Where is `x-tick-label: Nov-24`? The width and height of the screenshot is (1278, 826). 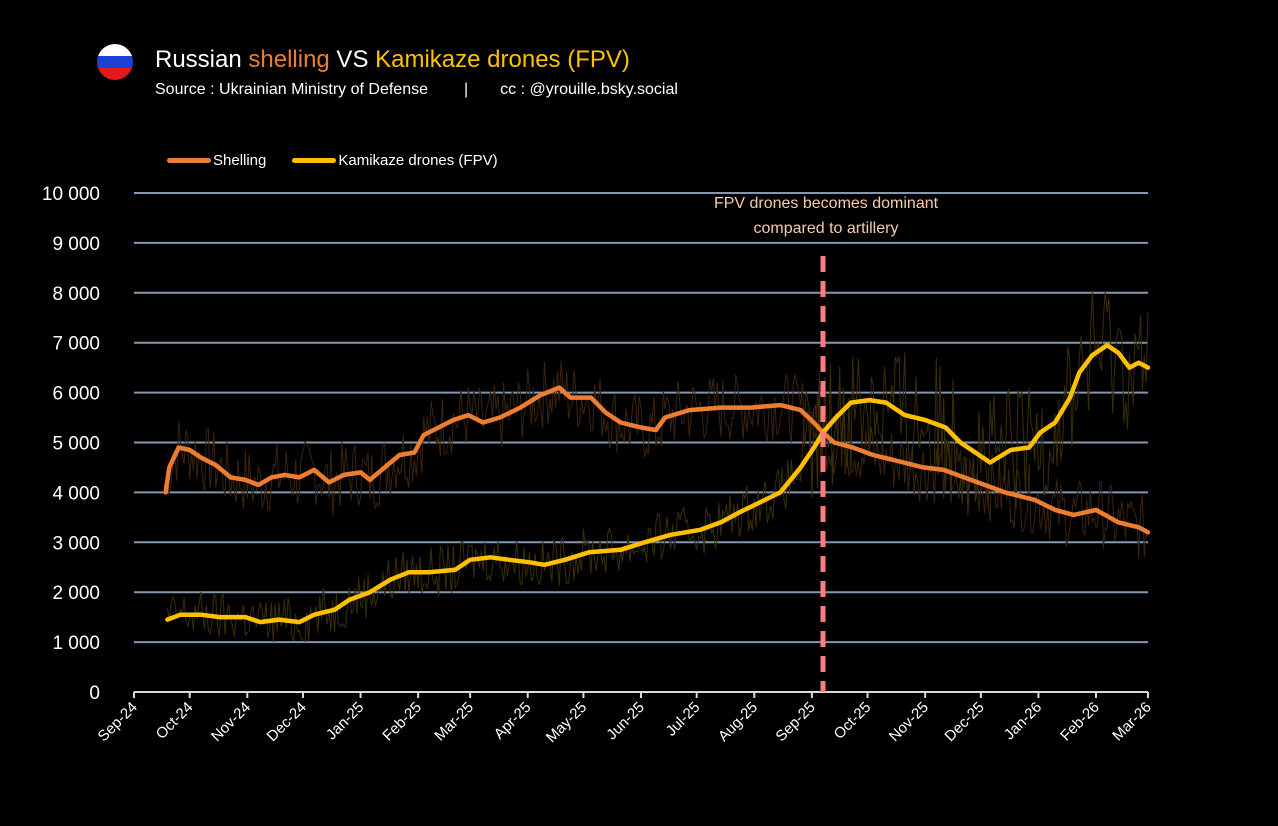
x-tick-label: Nov-24 is located at coordinates (231, 722).